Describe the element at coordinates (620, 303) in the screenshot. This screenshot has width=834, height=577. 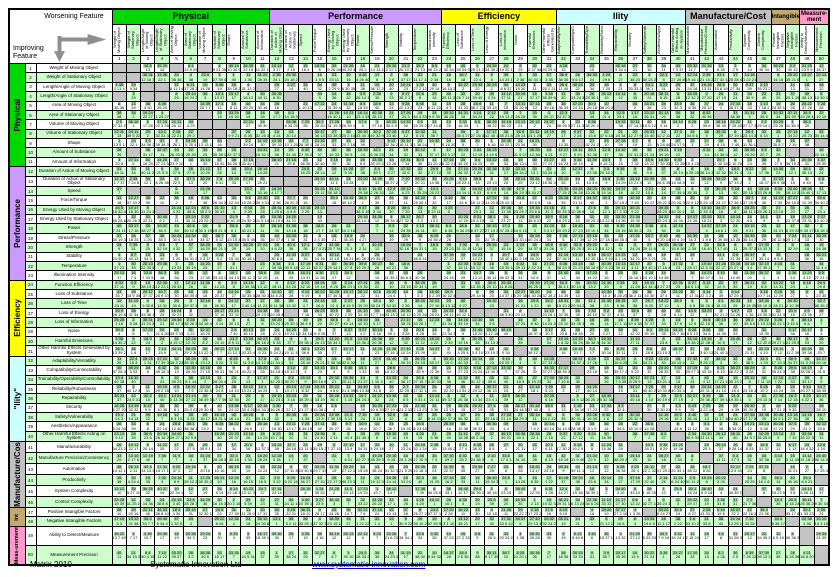
I see `matrix-cell: 28 15 9 36` at that location.